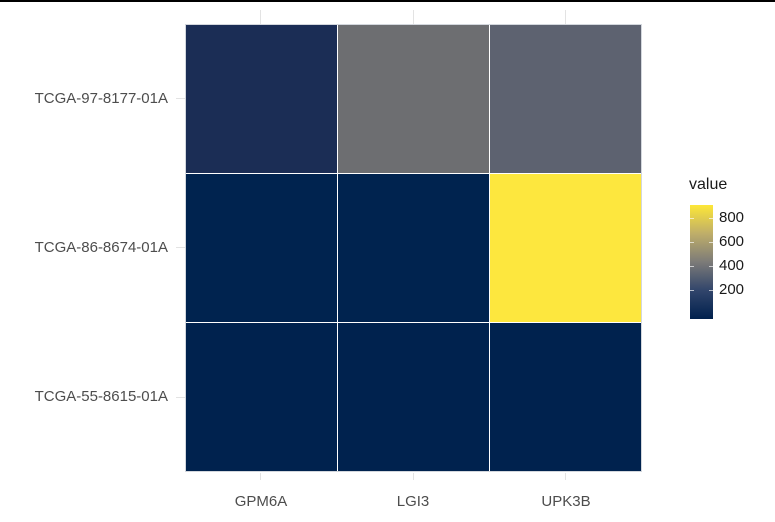 The image size is (775, 522). Describe the element at coordinates (566, 501) in the screenshot. I see `x-axis-label: UPK3B` at that location.